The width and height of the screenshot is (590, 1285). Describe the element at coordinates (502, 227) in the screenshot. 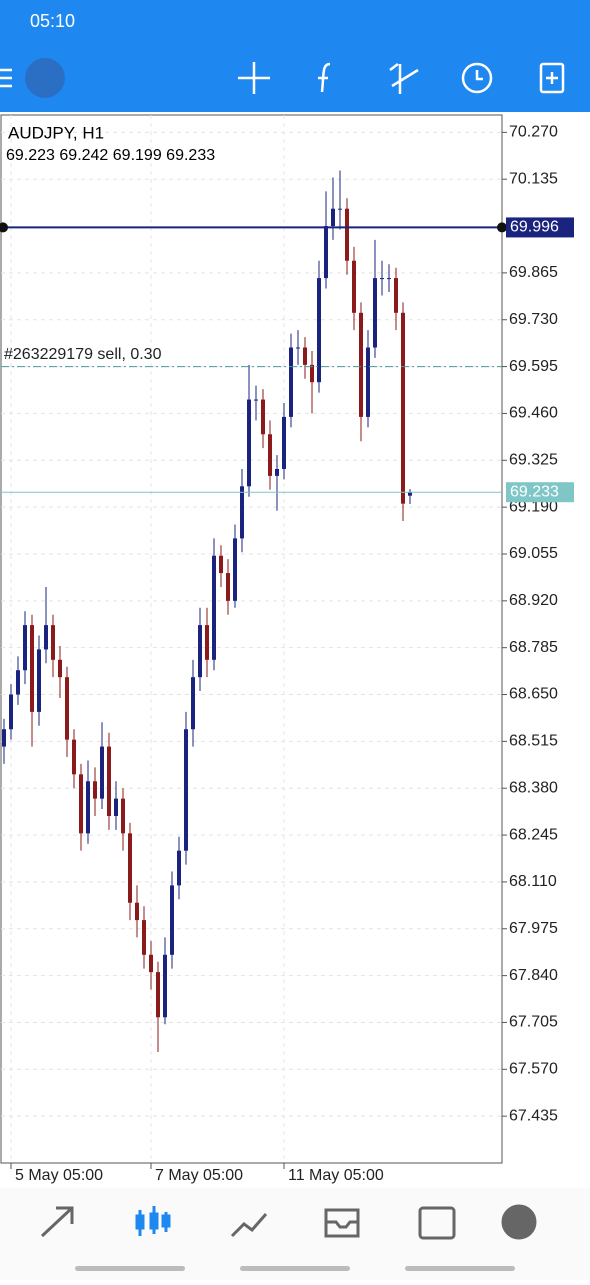

I see `level-handle` at that location.